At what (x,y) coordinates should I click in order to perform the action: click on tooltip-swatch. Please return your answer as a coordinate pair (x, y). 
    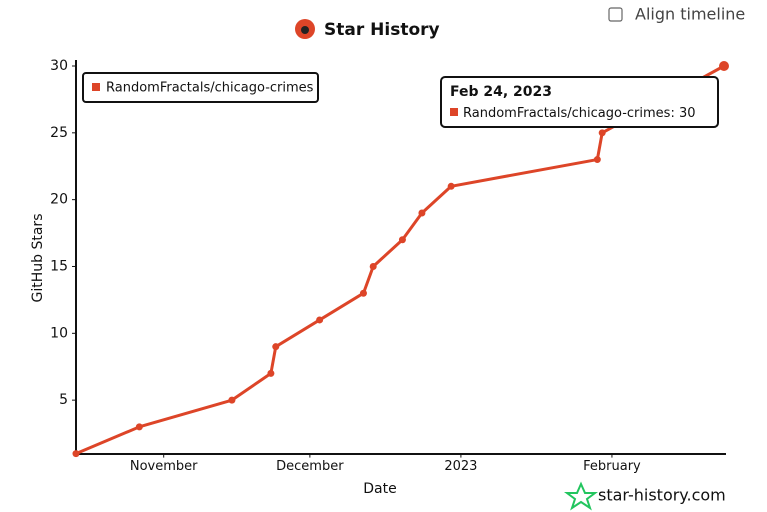
    Looking at the image, I should click on (454, 112).